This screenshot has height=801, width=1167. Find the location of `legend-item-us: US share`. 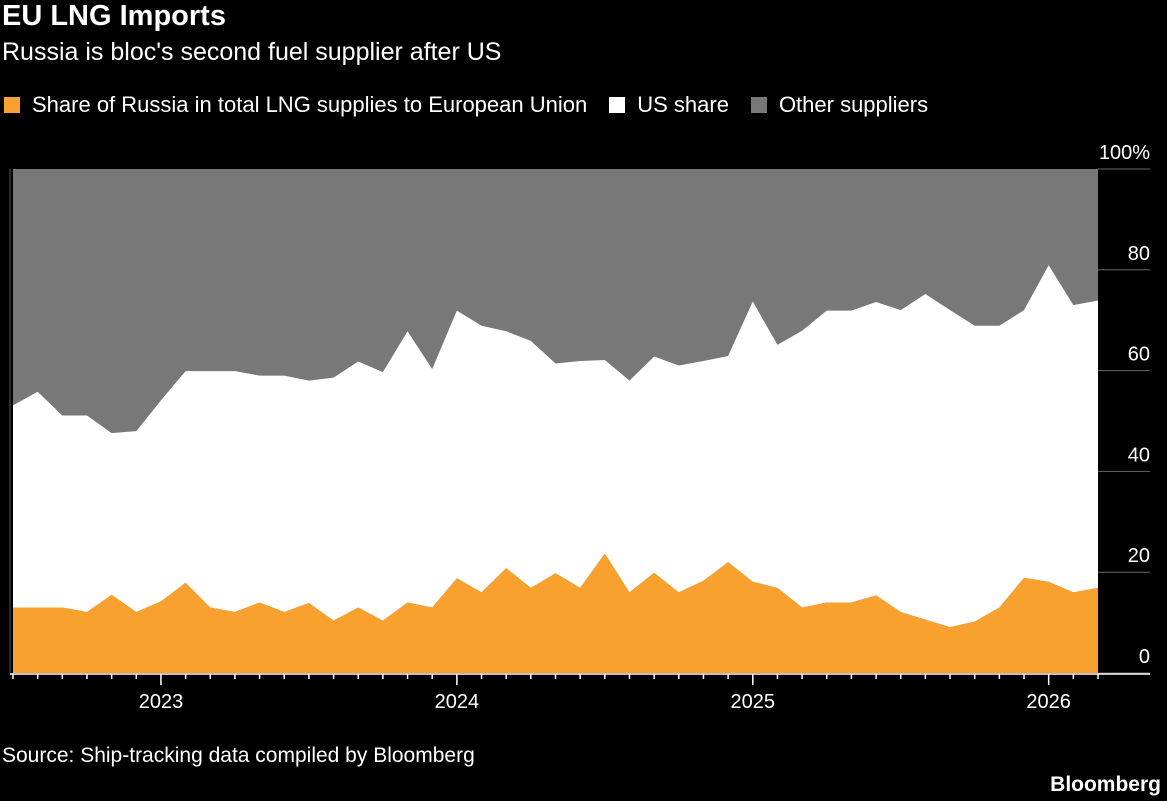

legend-item-us: US share is located at coordinates (669, 105).